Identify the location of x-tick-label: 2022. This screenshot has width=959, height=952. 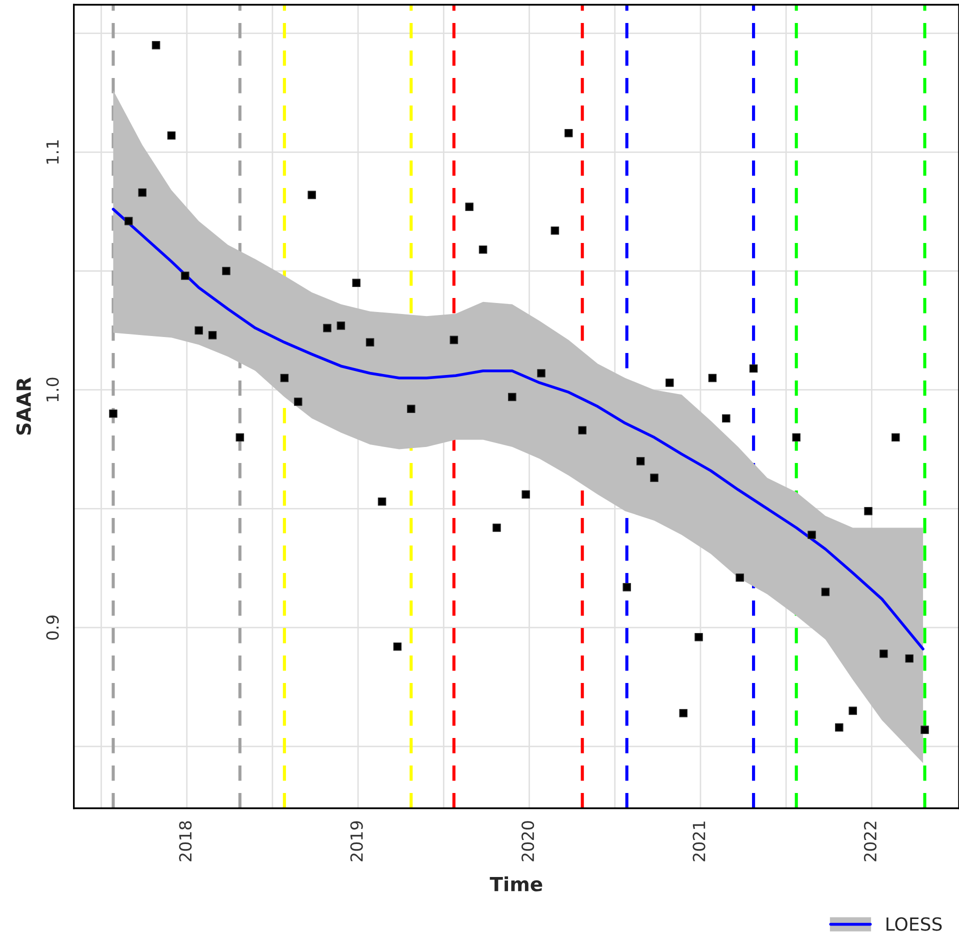
(870, 842).